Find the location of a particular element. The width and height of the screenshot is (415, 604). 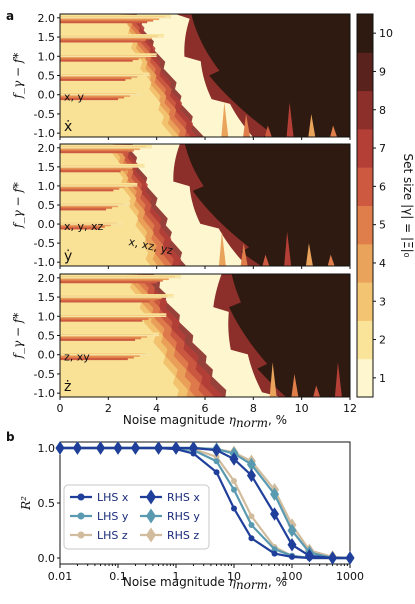

panel-b-xlabel: Noise magnitude ηnorm, % is located at coordinates (205, 583).